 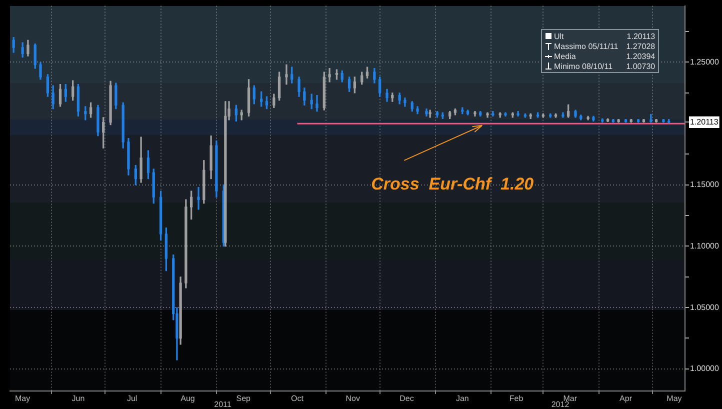 I want to click on x-tick-label: Feb, so click(x=516, y=399).